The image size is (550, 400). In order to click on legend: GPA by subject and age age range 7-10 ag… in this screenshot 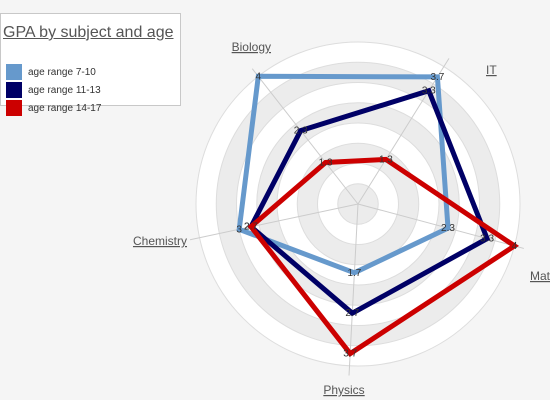, I will do `click(90, 64)`.